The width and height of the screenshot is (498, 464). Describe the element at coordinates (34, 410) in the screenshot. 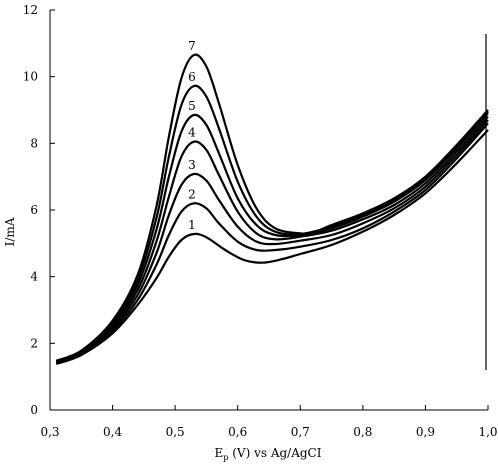

I see `y-tick-label: 0` at that location.